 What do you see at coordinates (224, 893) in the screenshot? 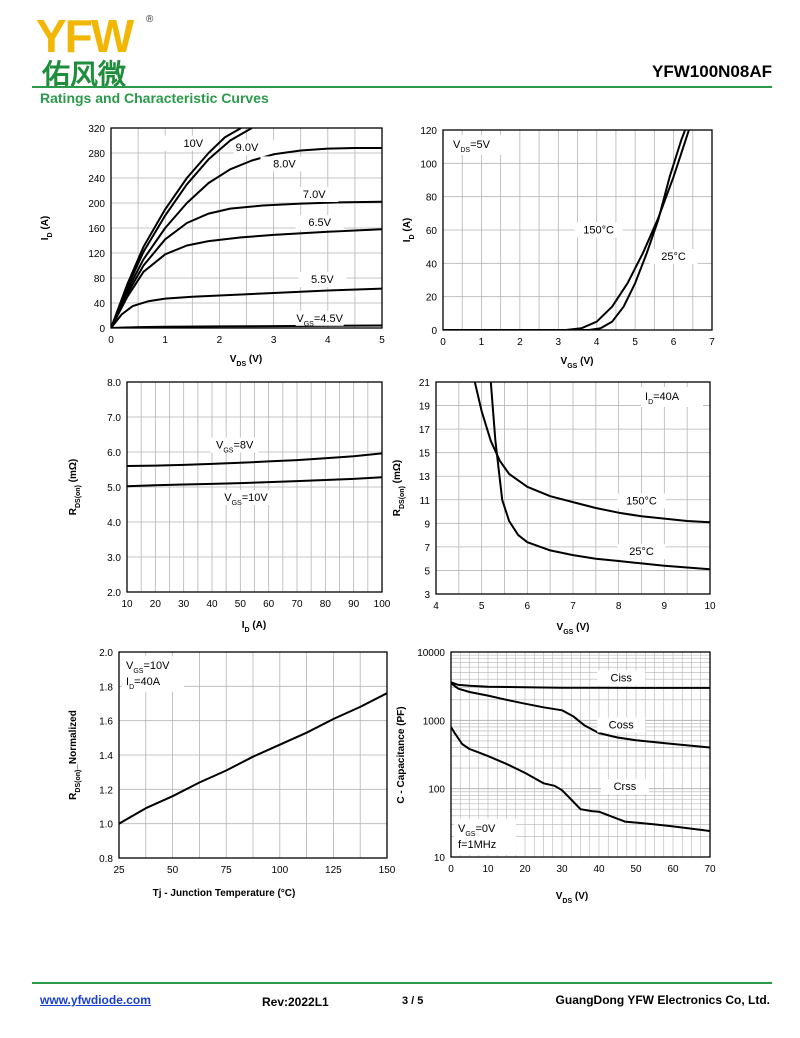
I see `x-axis-label: Tj - Junction Temperature (°C)` at bounding box center [224, 893].